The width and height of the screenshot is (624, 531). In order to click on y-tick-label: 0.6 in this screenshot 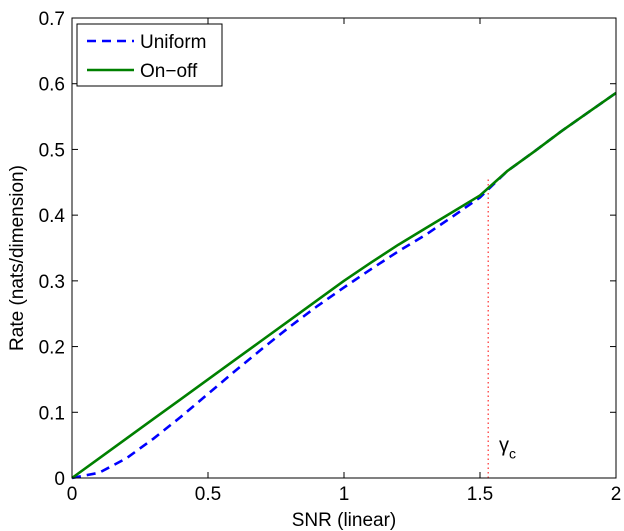, I will do `click(52, 85)`.